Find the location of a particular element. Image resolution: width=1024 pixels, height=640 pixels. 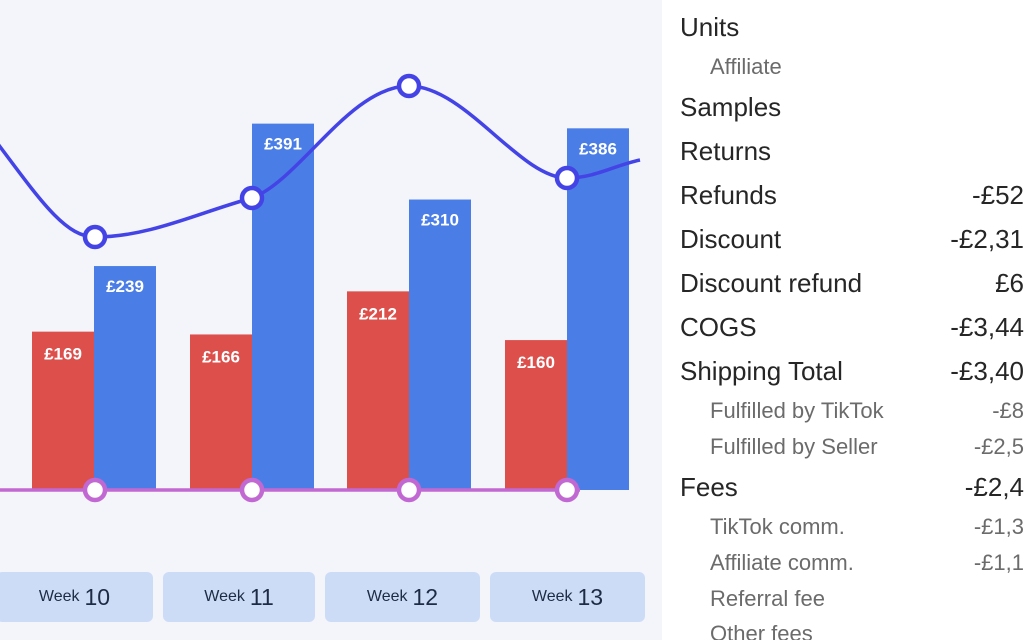

summary-label: Referral fee is located at coordinates (767, 598).